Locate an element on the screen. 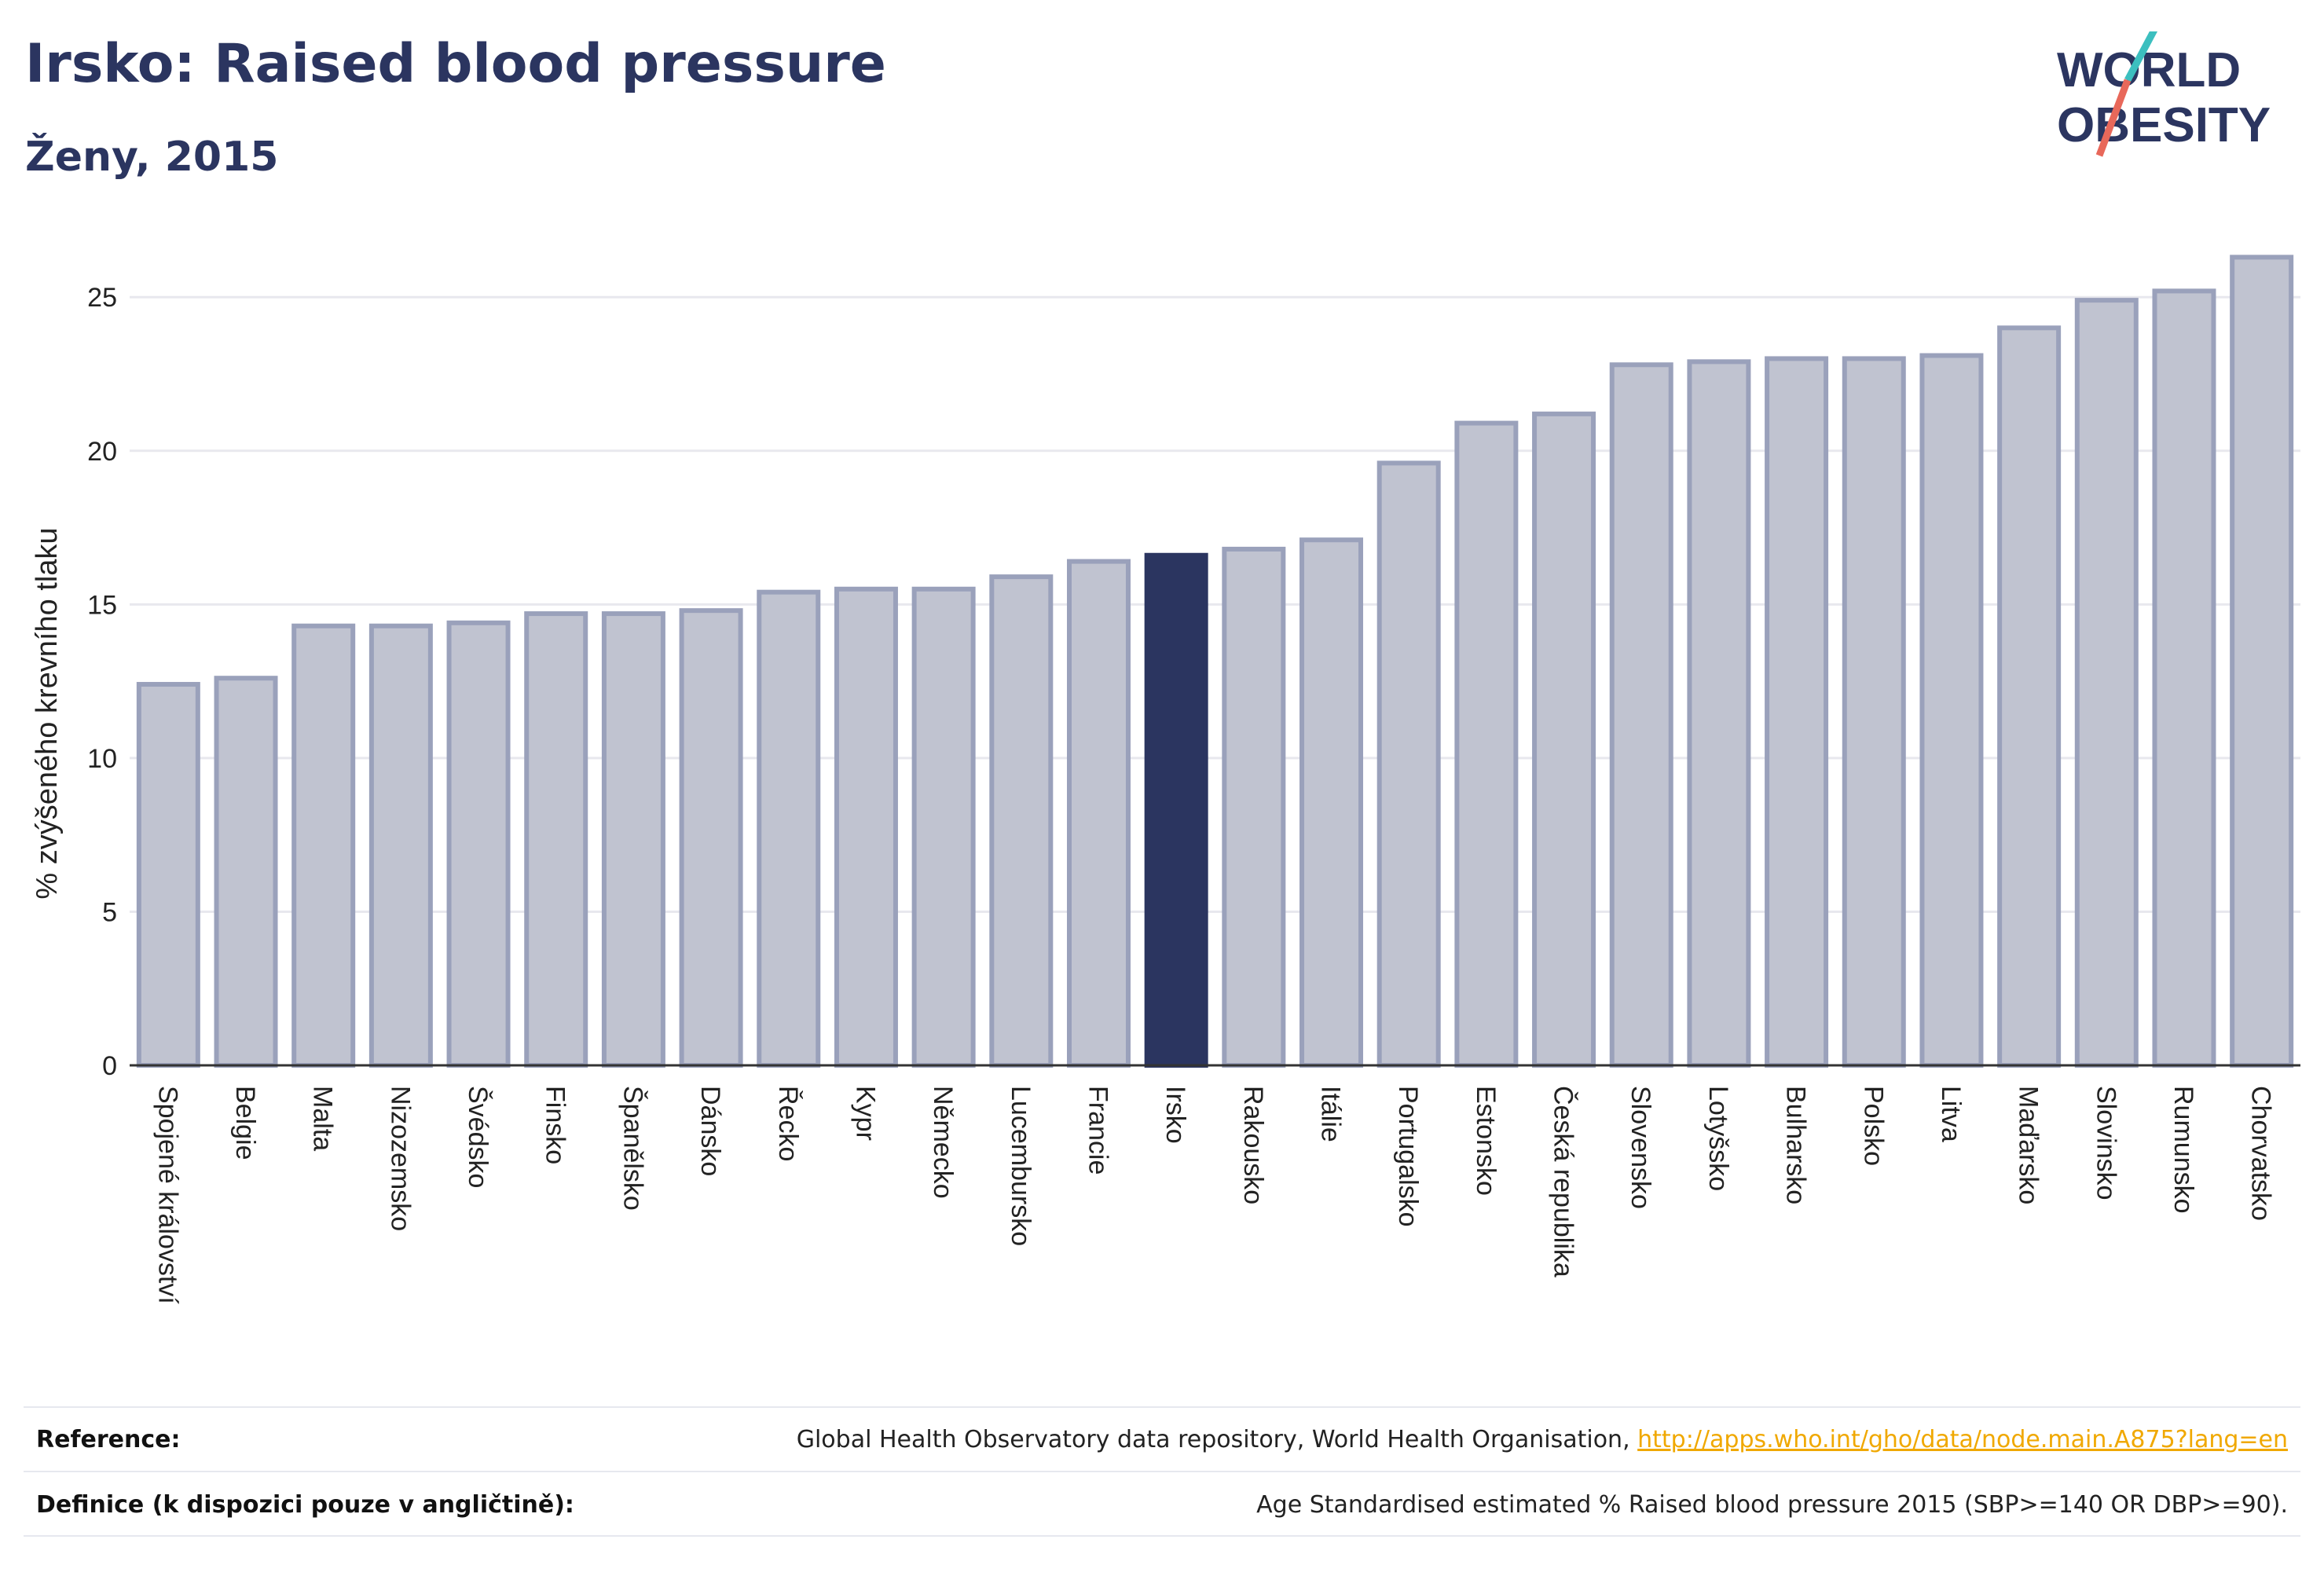 The width and height of the screenshot is (2324, 1576). x-tick-label: Estonsko is located at coordinates (1486, 1141).